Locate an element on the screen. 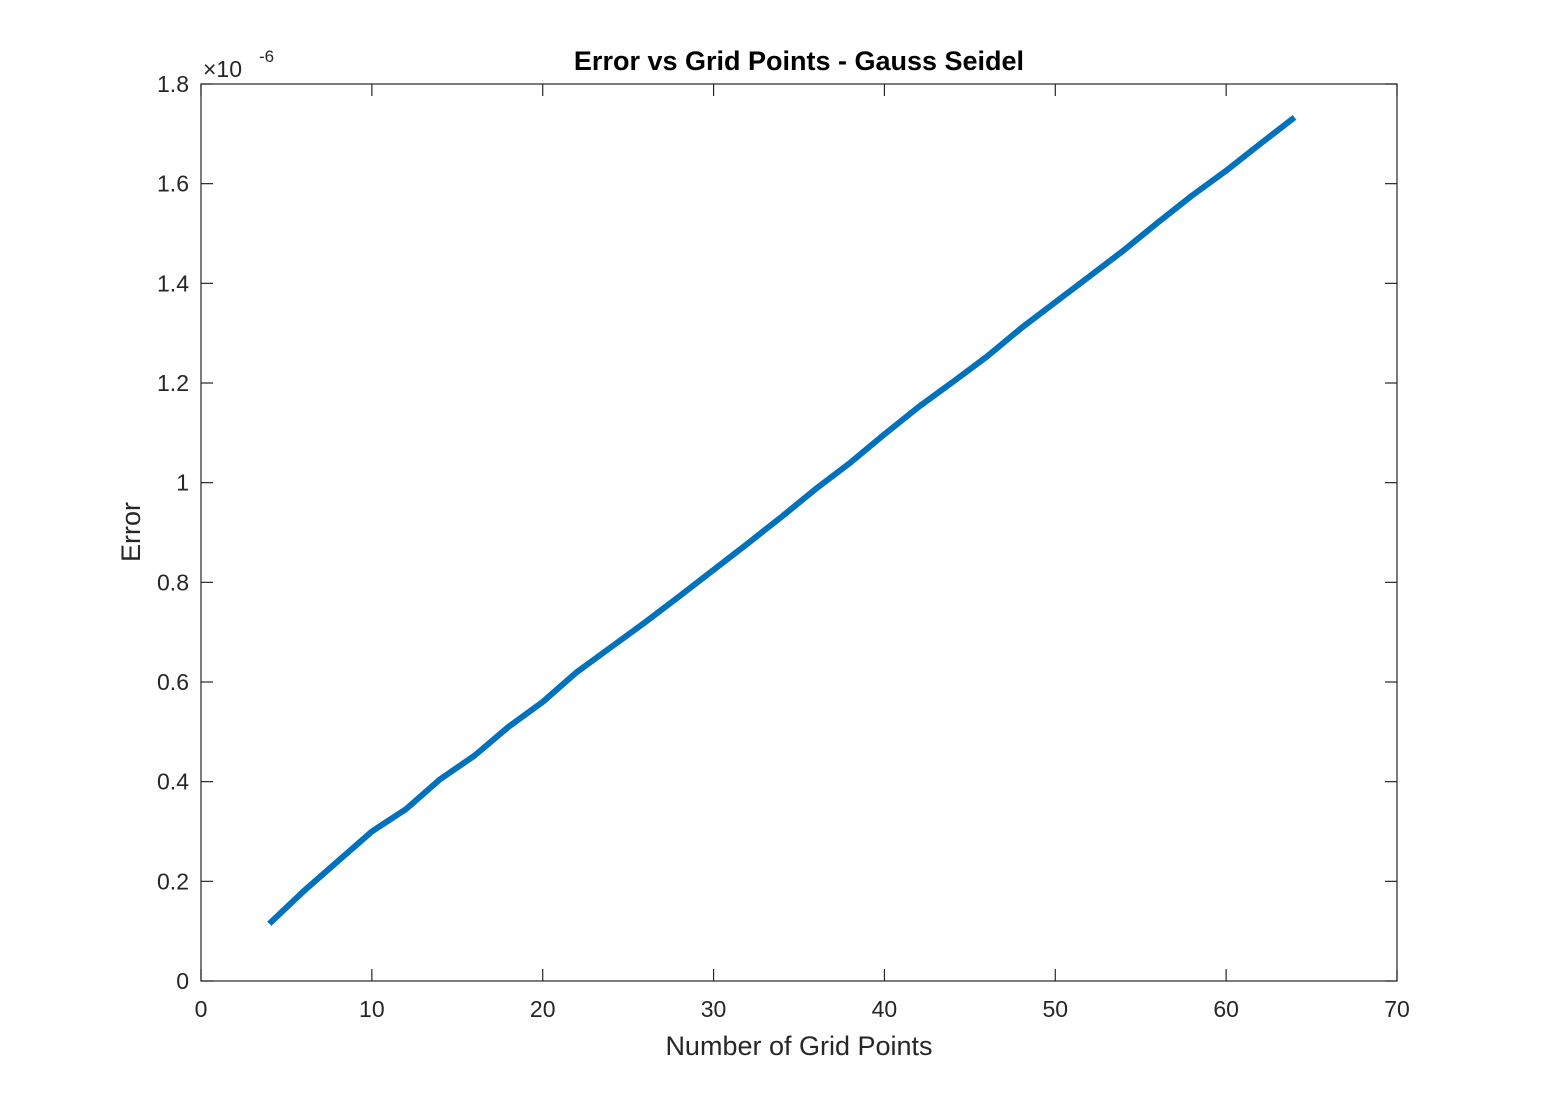  x-tick-label: 50 is located at coordinates (1055, 1009).